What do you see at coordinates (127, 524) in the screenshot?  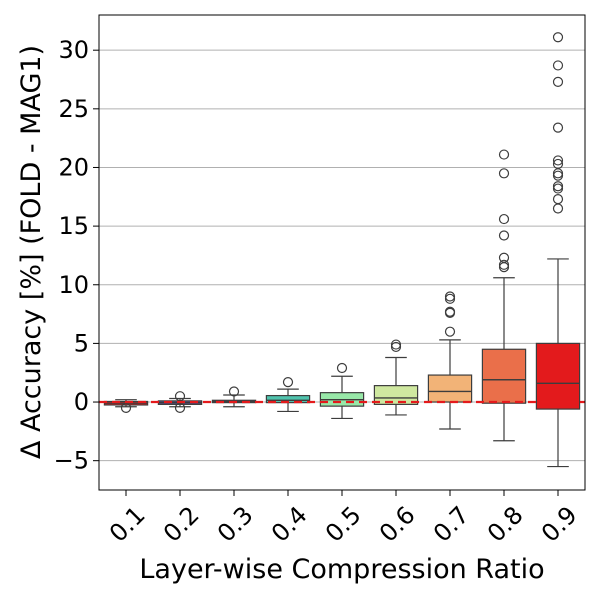 I see `x-tick-label: 0.1` at bounding box center [127, 524].